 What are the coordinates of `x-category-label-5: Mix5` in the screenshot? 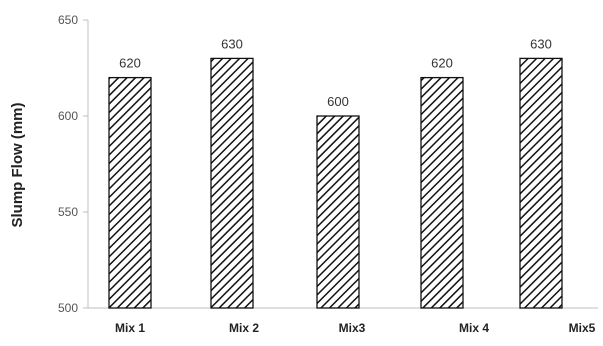 It's located at (582, 328).